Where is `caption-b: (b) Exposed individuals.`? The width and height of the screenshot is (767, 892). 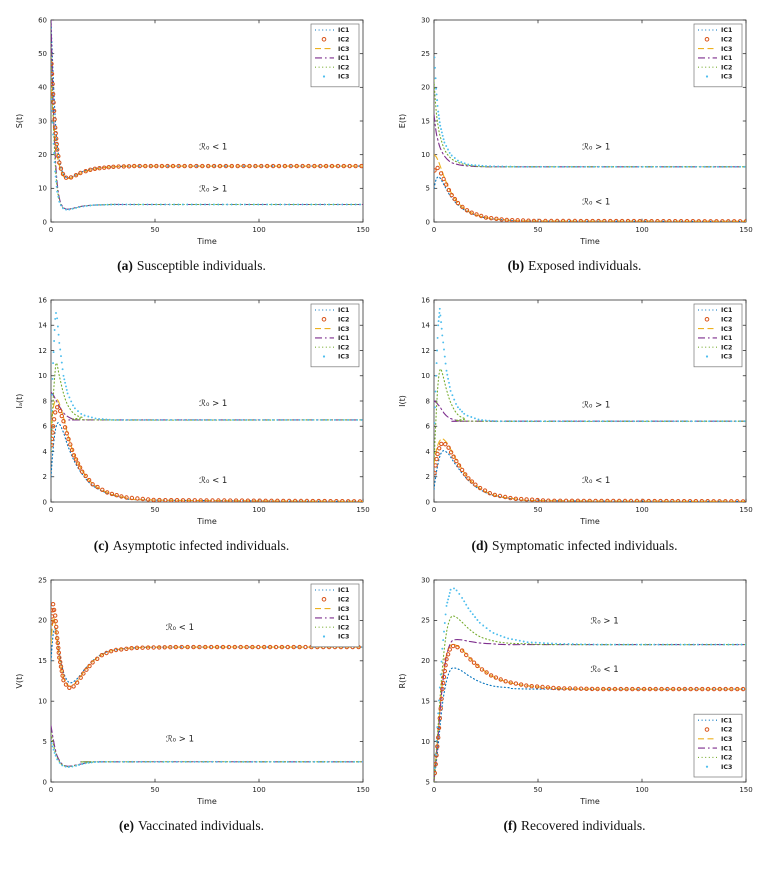 caption-b: (b) Exposed individuals. is located at coordinates (575, 266).